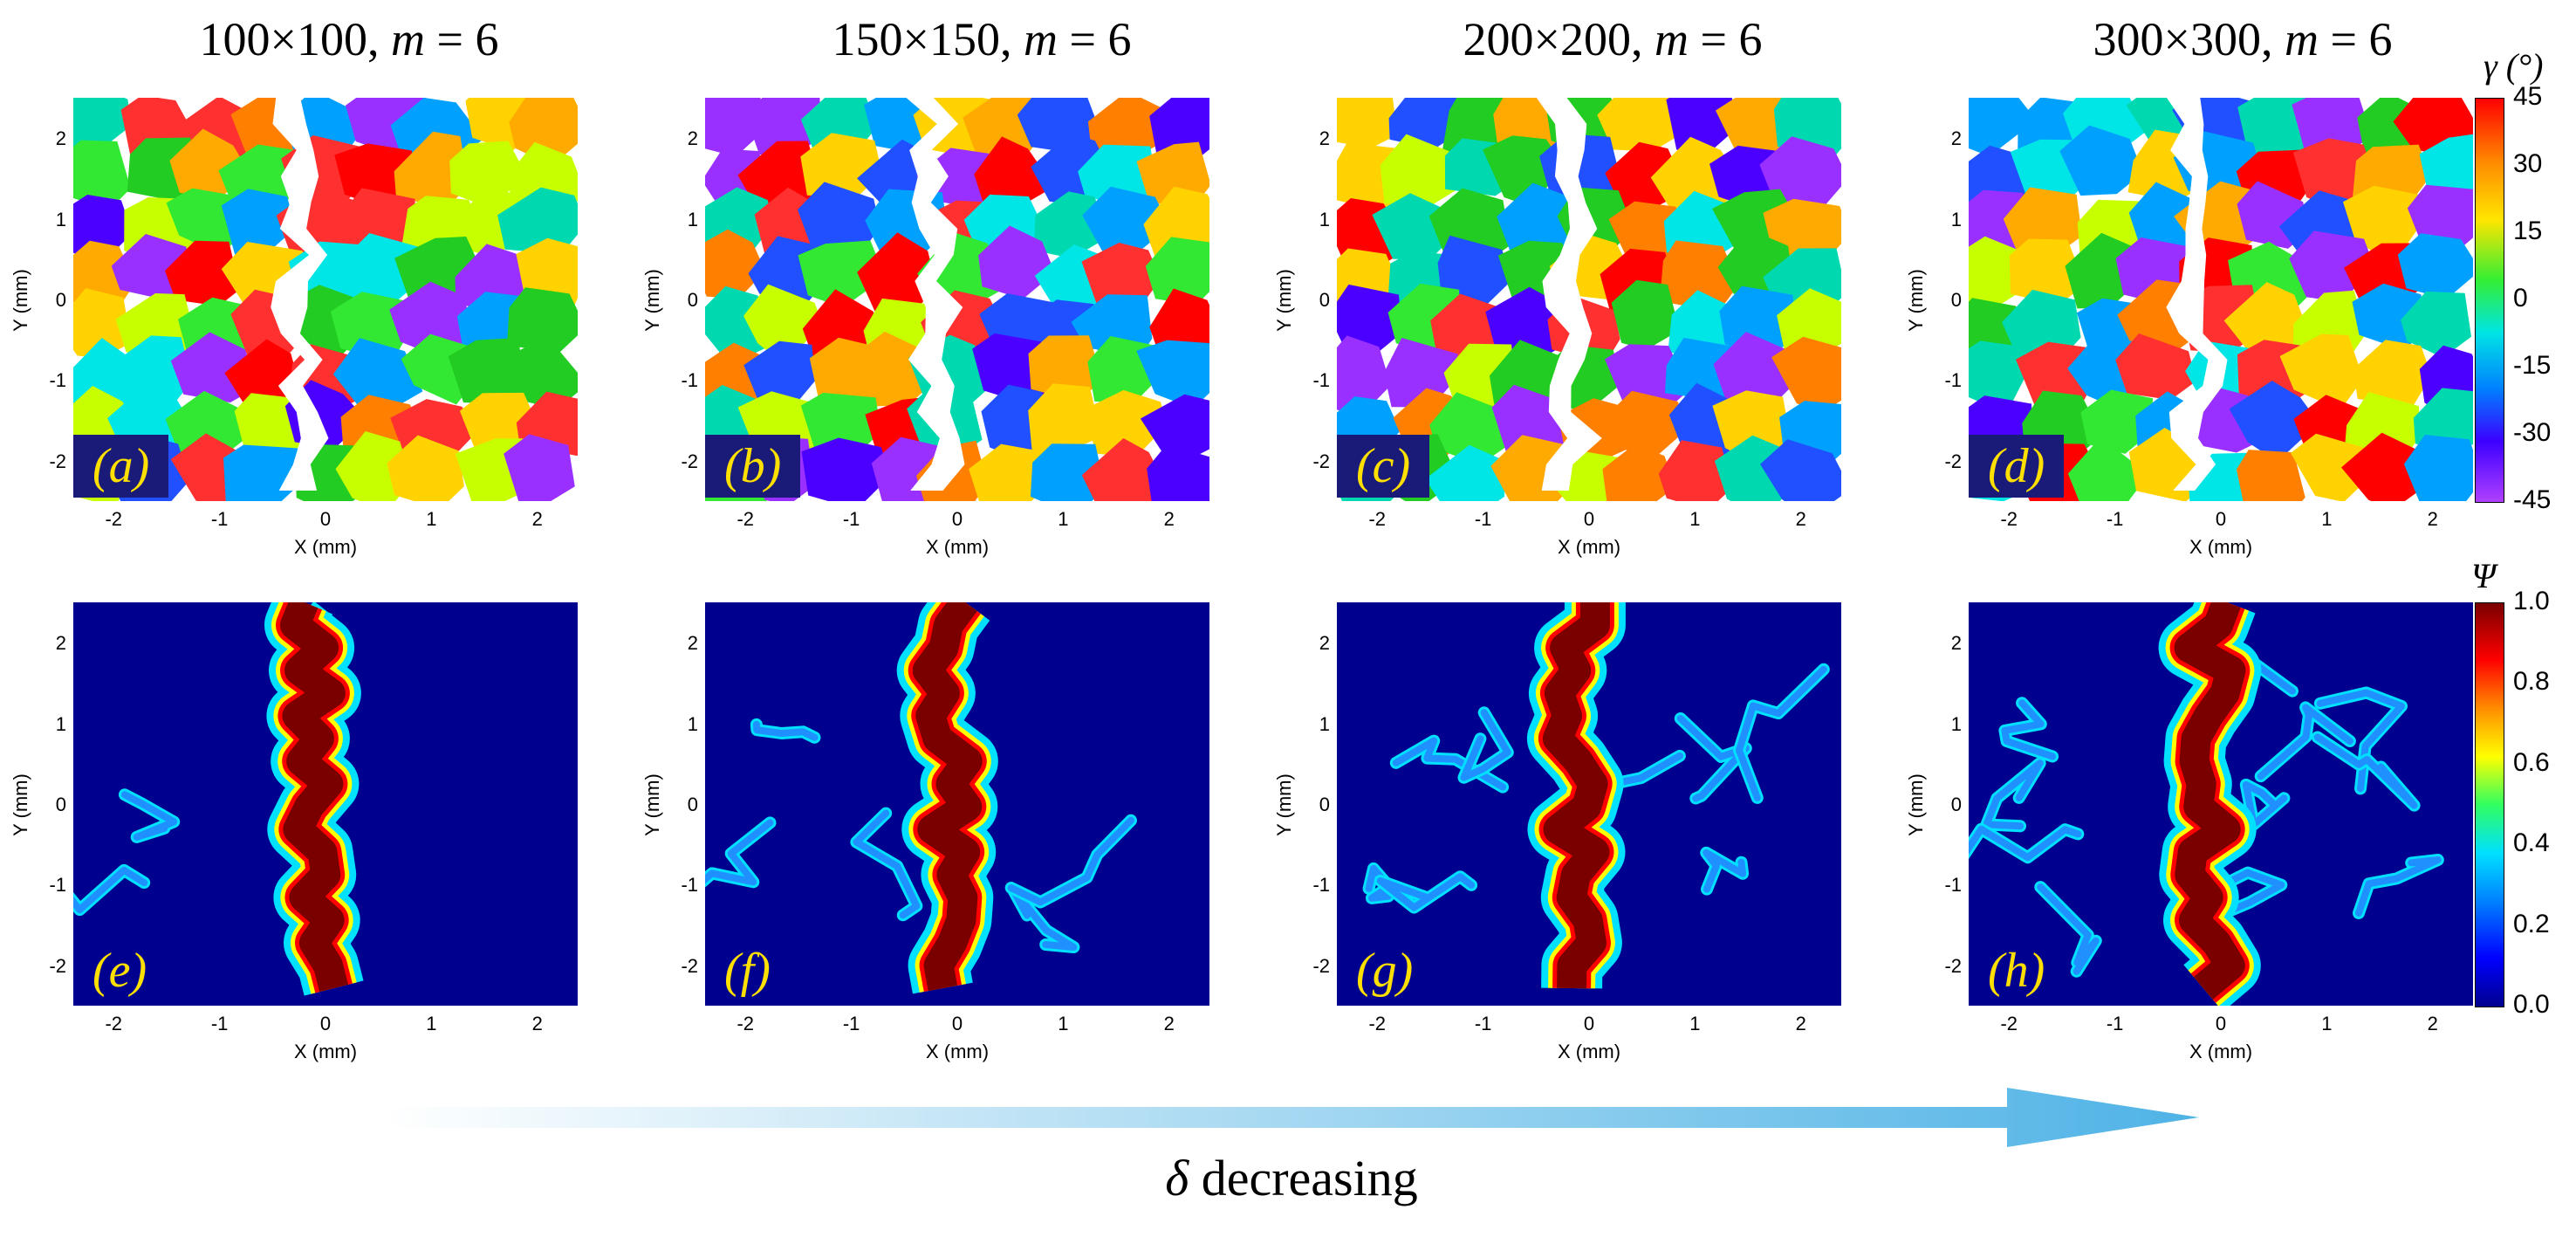  What do you see at coordinates (916, 39) in the screenshot?
I see `column-size: 150×150` at bounding box center [916, 39].